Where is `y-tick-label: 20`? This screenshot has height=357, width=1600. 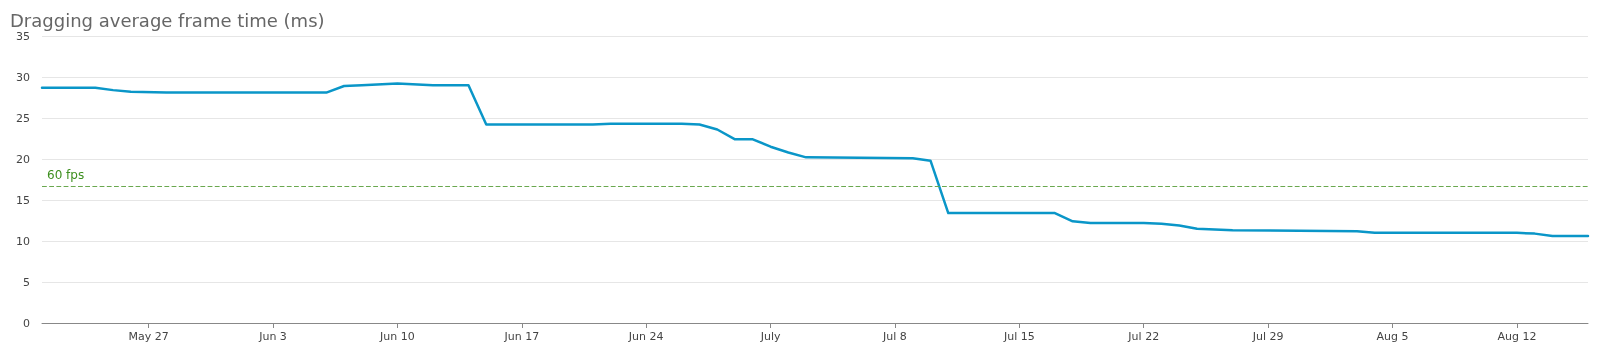 y-tick-label: 20 is located at coordinates (23, 159).